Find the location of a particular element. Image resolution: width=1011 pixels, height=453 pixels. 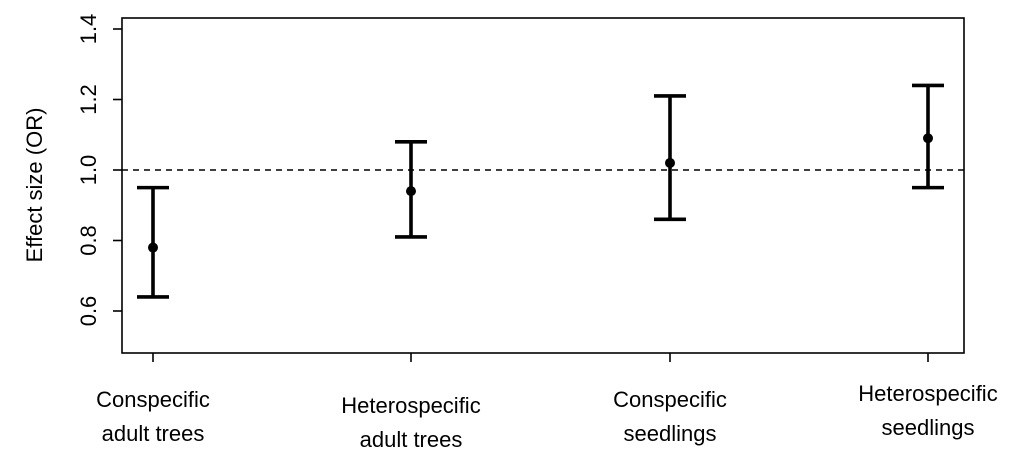

y-tick-label: 1.0 is located at coordinates (88, 170).